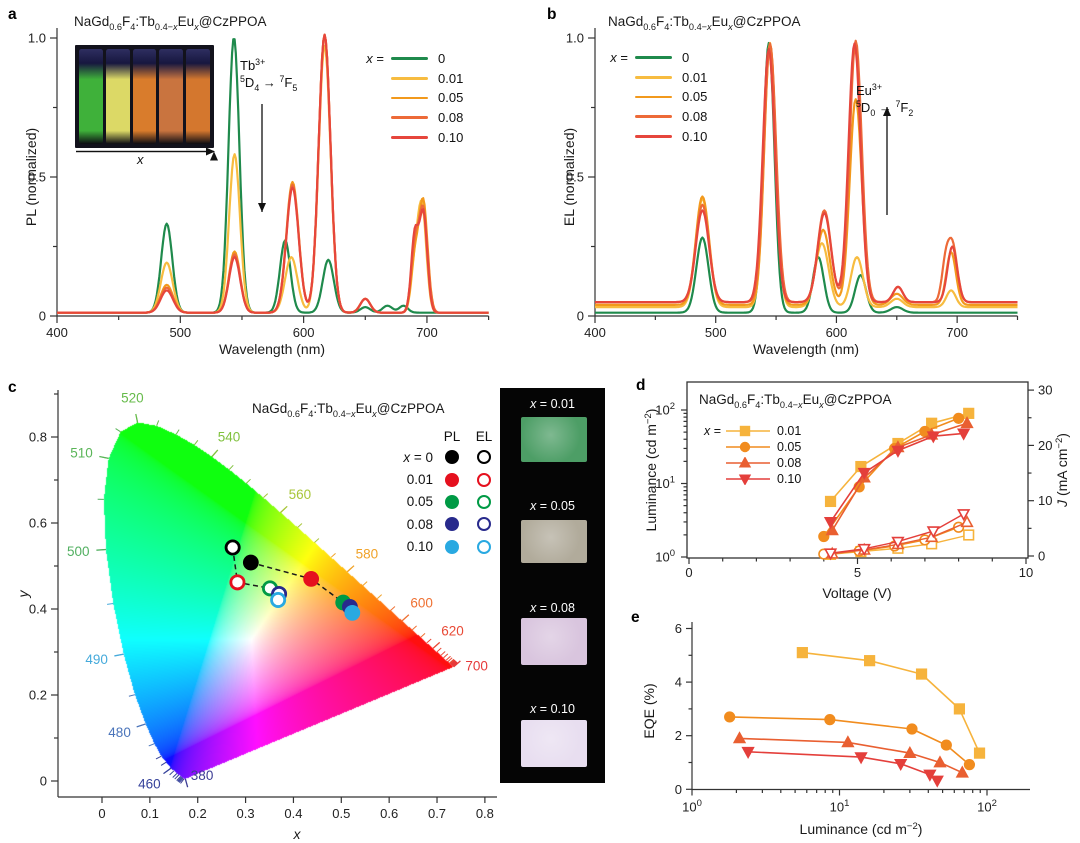 The image size is (1080, 843). I want to click on panel-a-legend: x = 0 0.01 0.05 0.08 0.10, so click(407, 98).